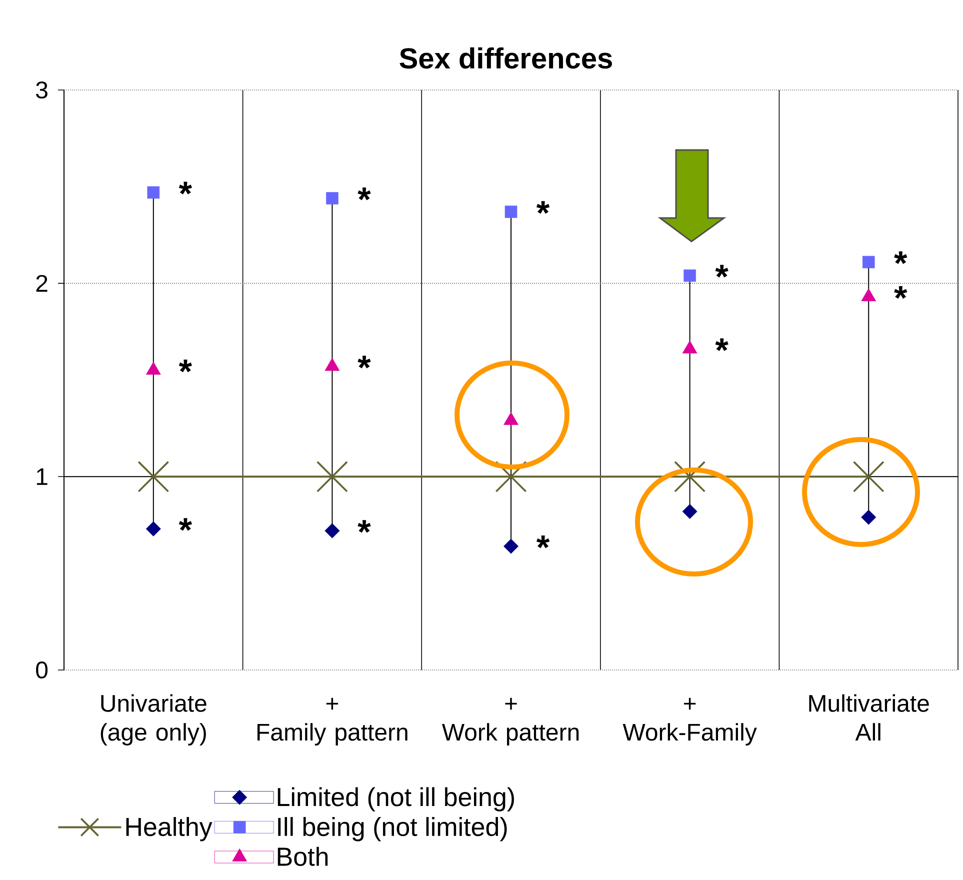  Describe the element at coordinates (869, 717) in the screenshot. I see `x-tick-label: Multivariate All` at that location.